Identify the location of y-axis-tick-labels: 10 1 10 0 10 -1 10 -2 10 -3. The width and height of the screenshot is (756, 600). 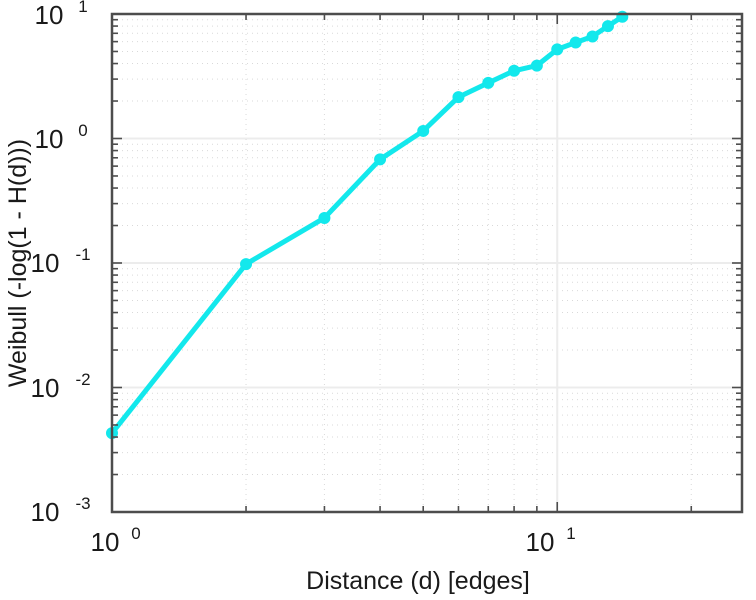
(61, 263).